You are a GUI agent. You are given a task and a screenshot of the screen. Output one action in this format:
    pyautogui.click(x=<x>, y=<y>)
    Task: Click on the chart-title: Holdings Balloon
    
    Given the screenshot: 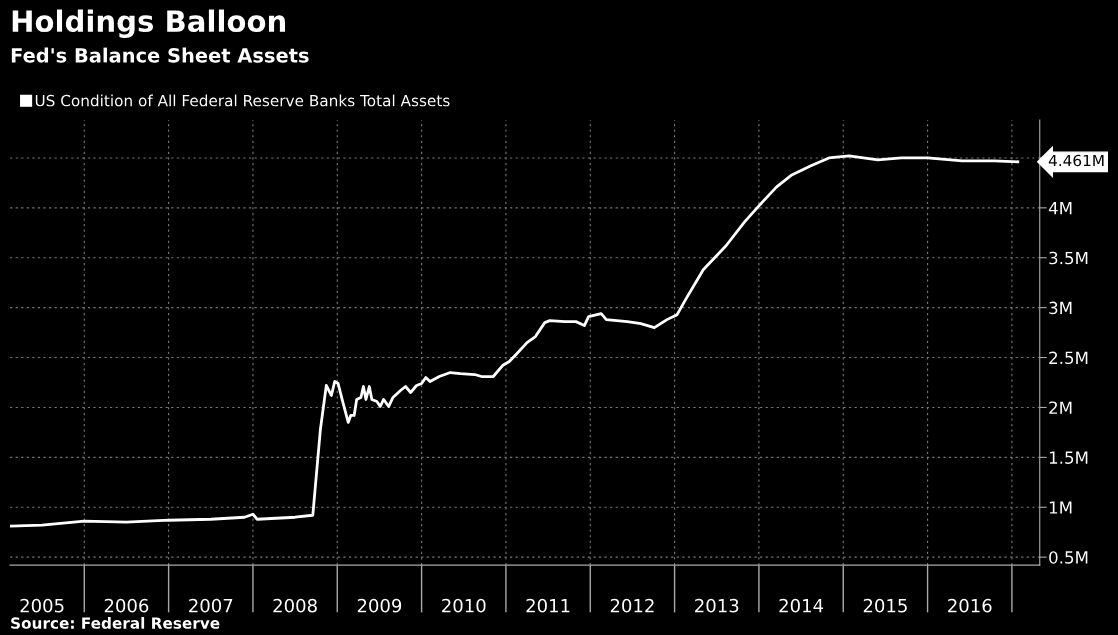 What is the action you would take?
    pyautogui.click(x=149, y=23)
    